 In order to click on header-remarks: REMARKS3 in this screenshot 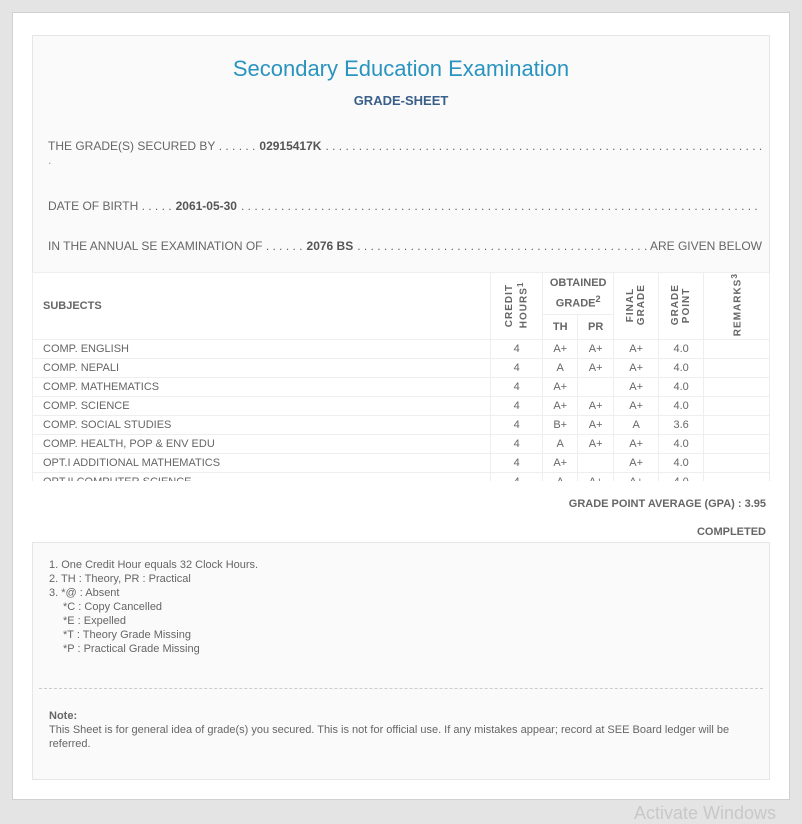, I will do `click(736, 306)`.